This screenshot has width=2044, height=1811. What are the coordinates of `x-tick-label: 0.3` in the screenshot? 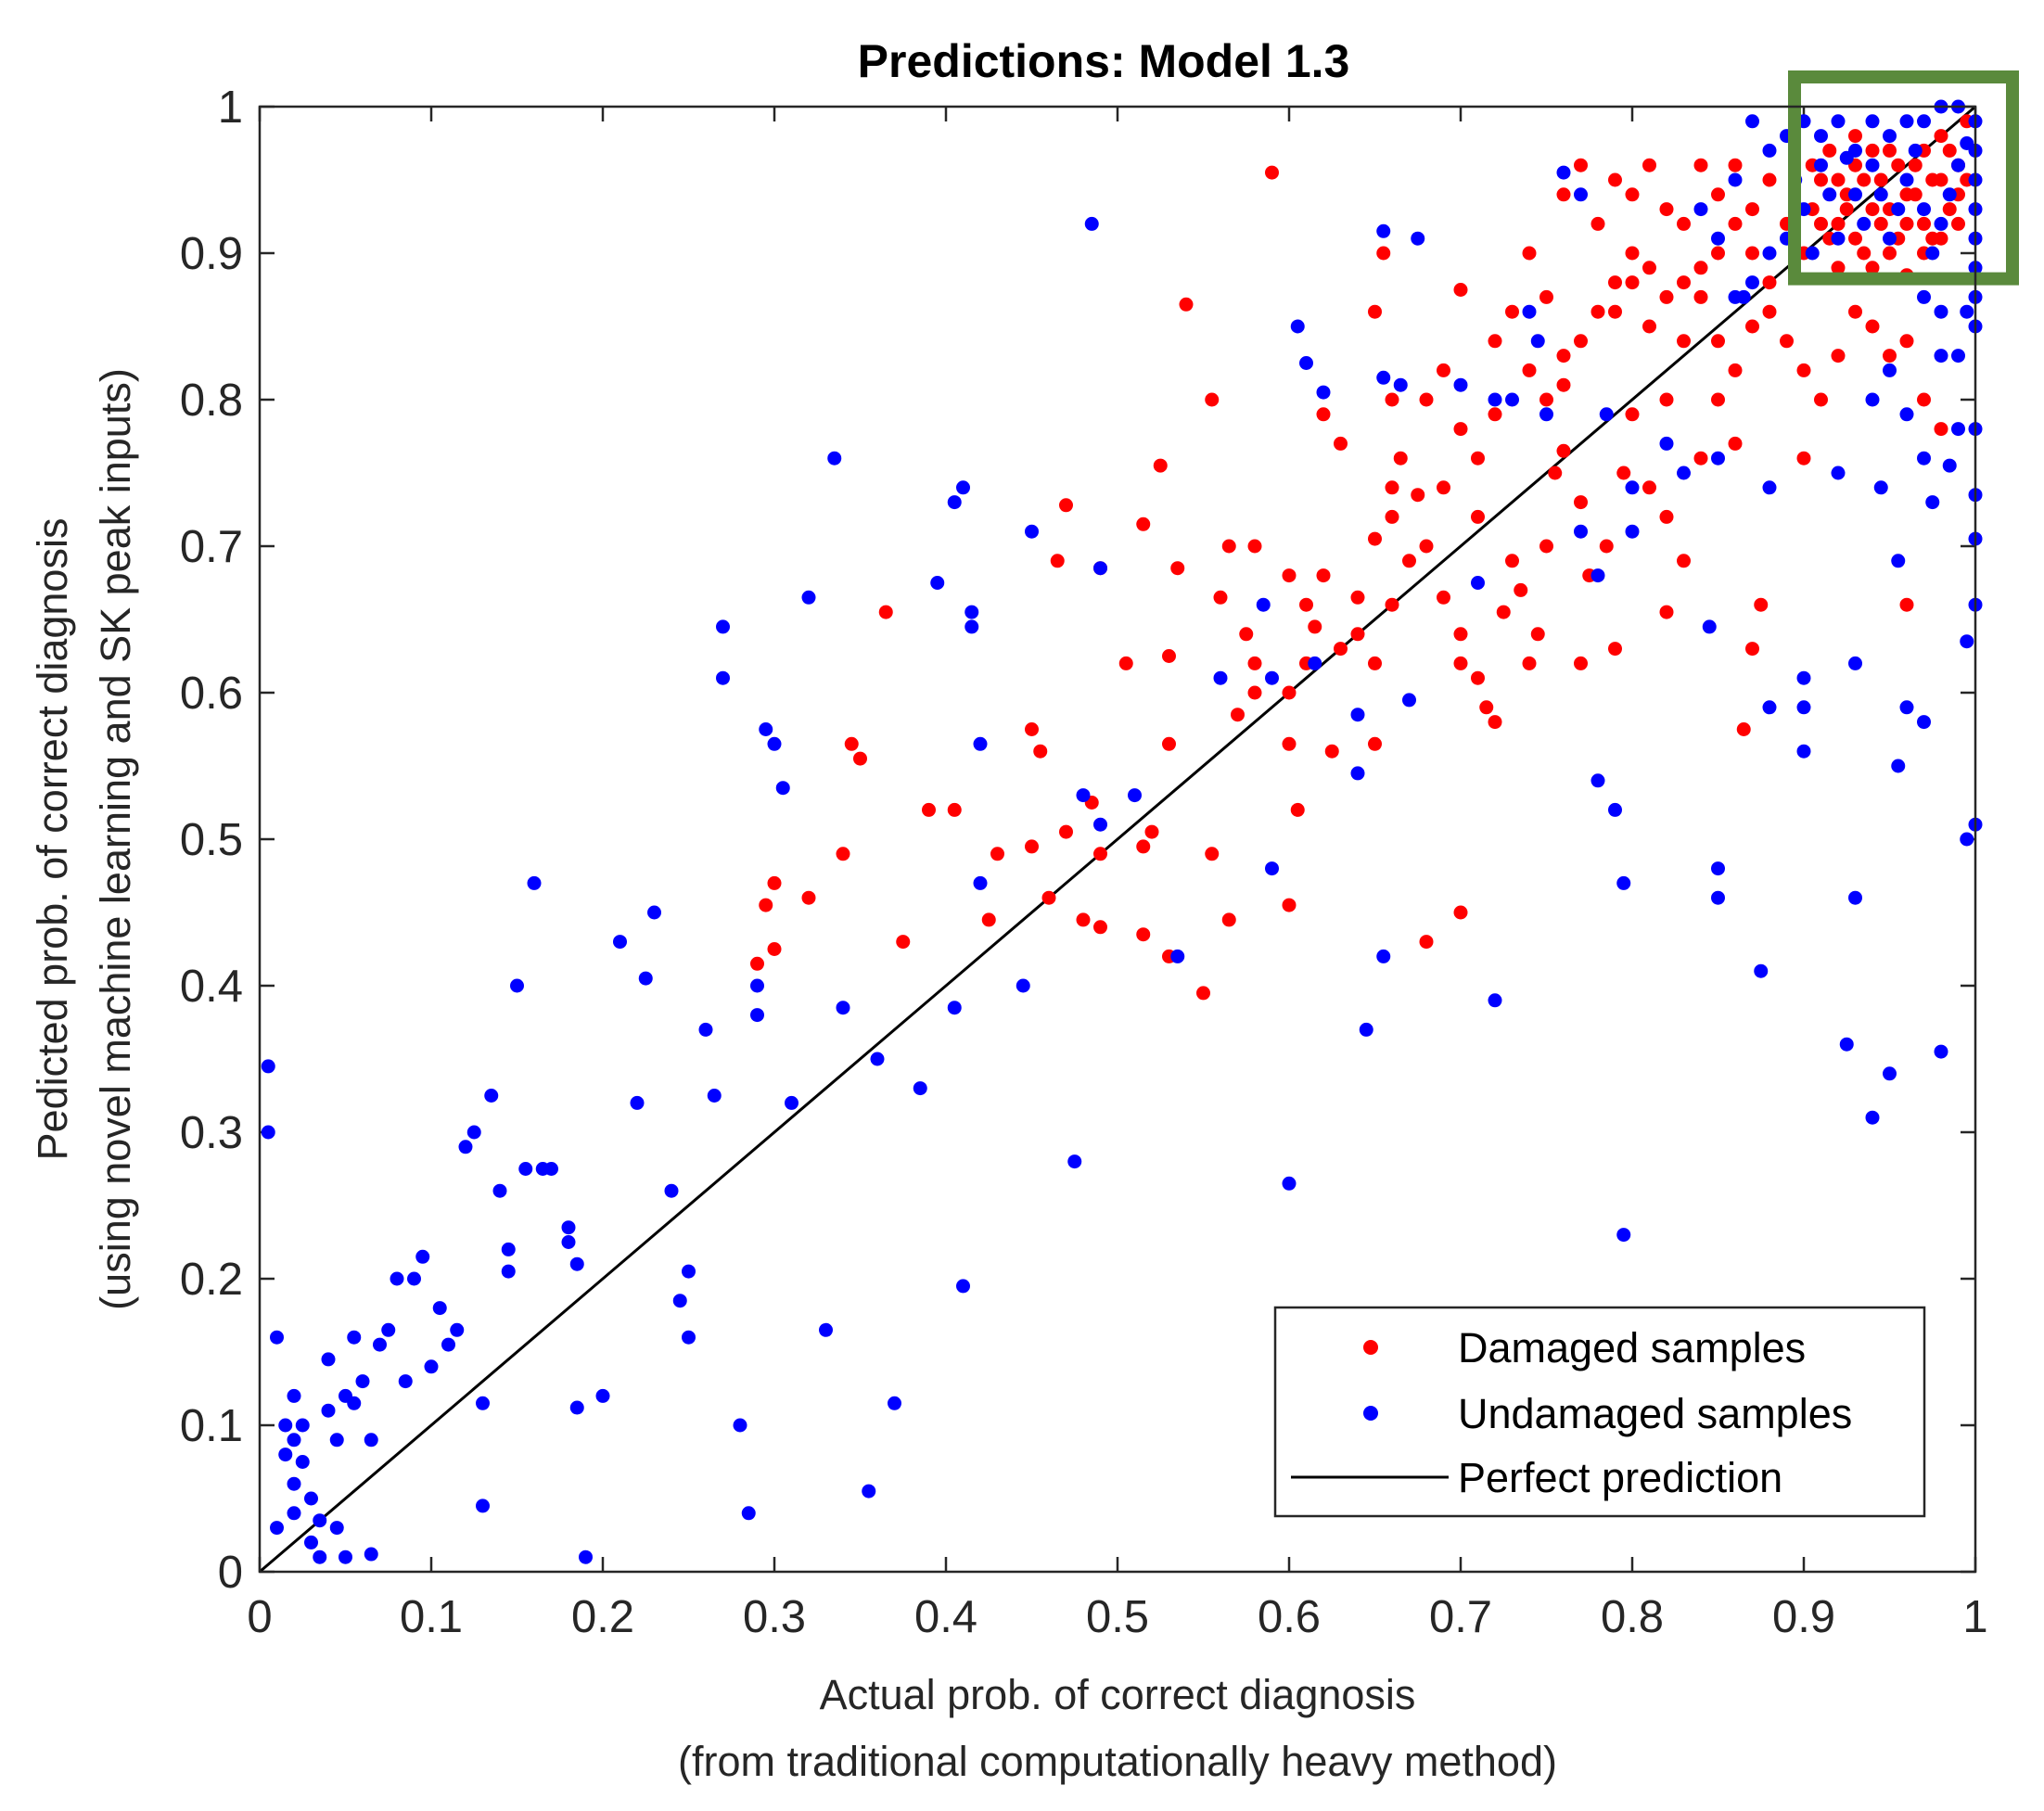 It's located at (774, 1617).